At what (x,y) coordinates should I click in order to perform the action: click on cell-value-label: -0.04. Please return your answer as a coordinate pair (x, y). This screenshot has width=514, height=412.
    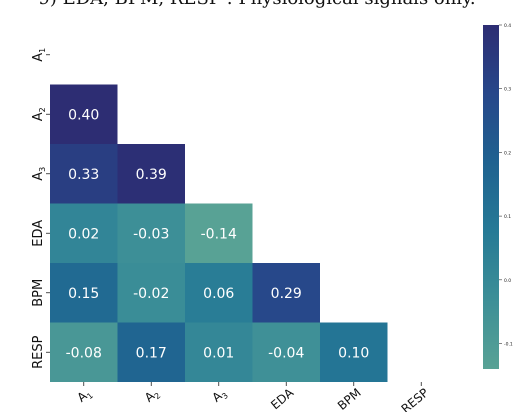
    Looking at the image, I should click on (286, 353).